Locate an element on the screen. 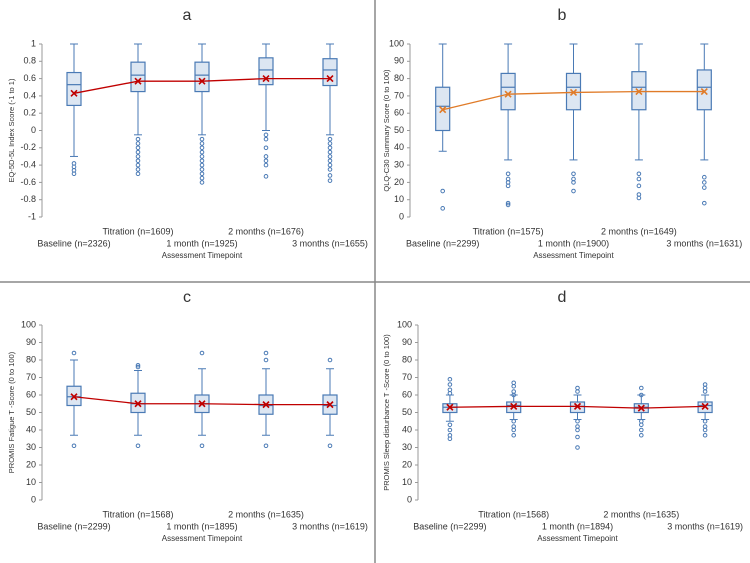 This screenshot has height=563, width=750. y-tick-label: 40 is located at coordinates (399, 147).